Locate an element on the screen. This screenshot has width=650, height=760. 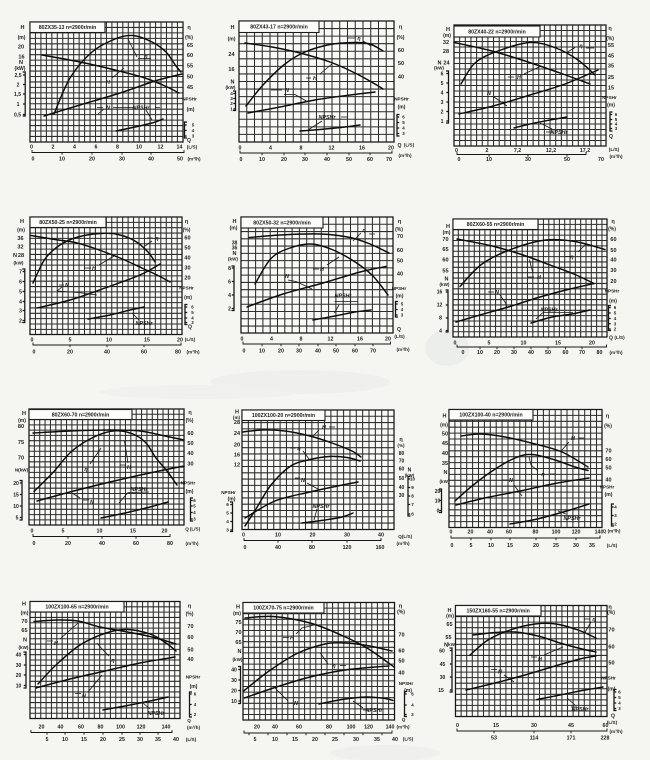
svg-text: 28 is located at coordinates (237, 423).